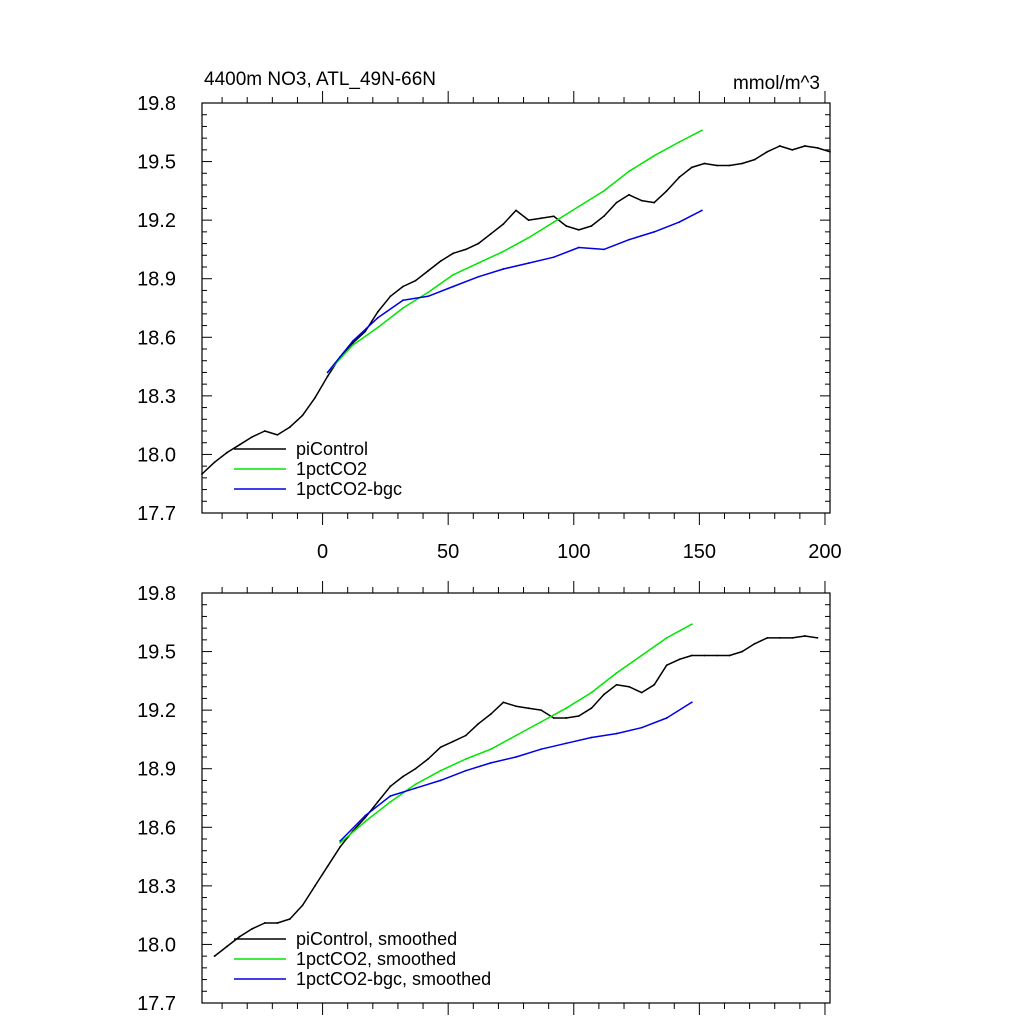 Image resolution: width=1024 pixels, height=1024 pixels. Describe the element at coordinates (332, 449) in the screenshot. I see `legend-label: piControl` at that location.